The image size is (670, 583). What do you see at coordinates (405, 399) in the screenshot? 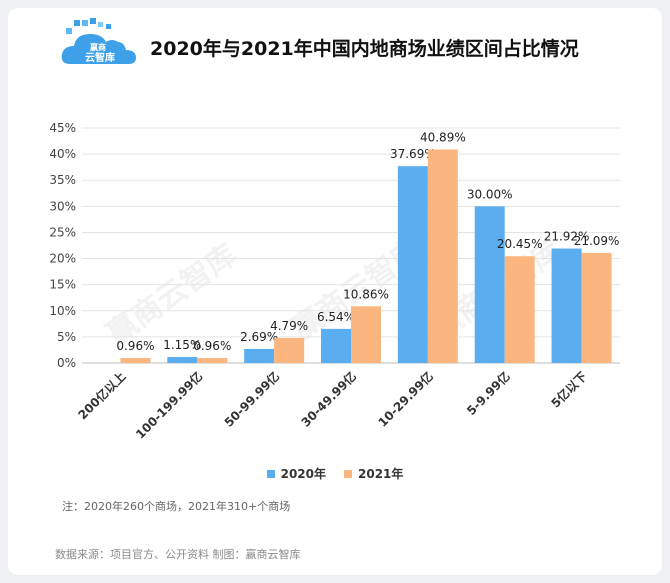
I see `x-tick-label: 10-29.99亿` at bounding box center [405, 399].